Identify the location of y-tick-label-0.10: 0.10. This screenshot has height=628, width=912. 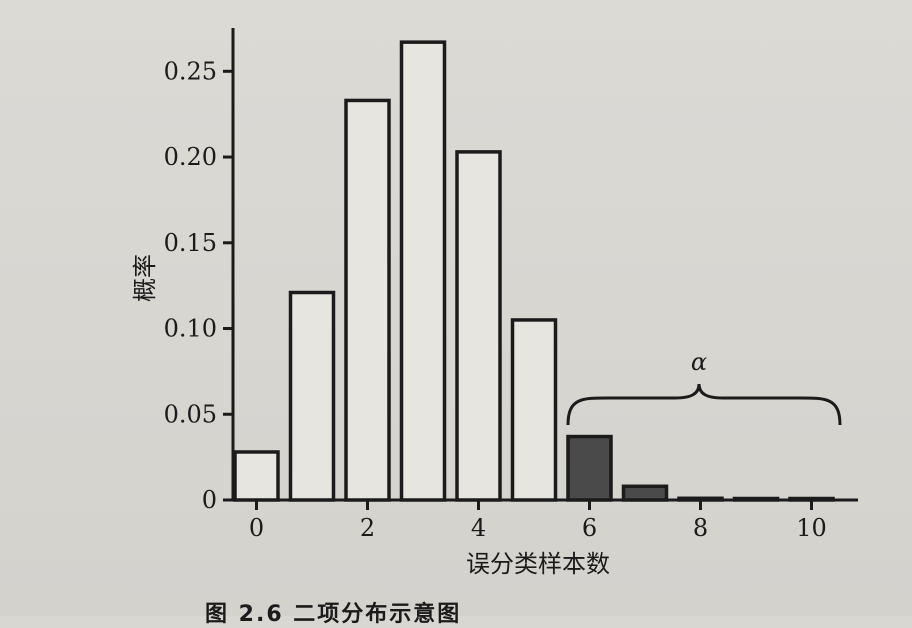
(190, 329).